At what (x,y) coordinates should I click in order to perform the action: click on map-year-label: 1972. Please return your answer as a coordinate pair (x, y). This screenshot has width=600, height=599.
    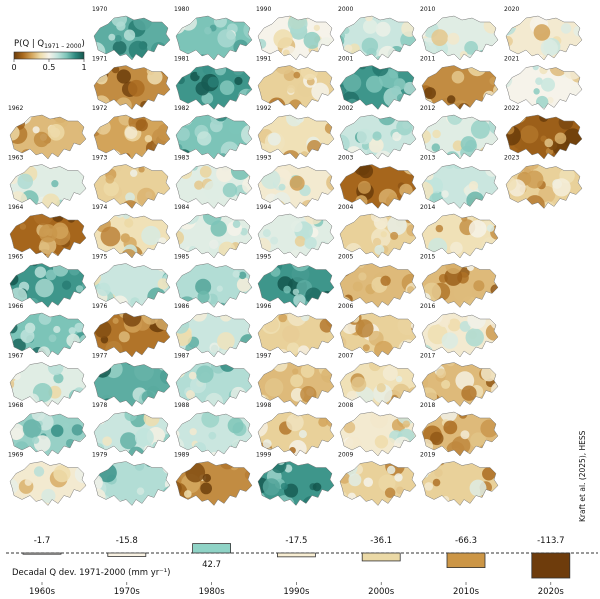
    Looking at the image, I should click on (99, 108).